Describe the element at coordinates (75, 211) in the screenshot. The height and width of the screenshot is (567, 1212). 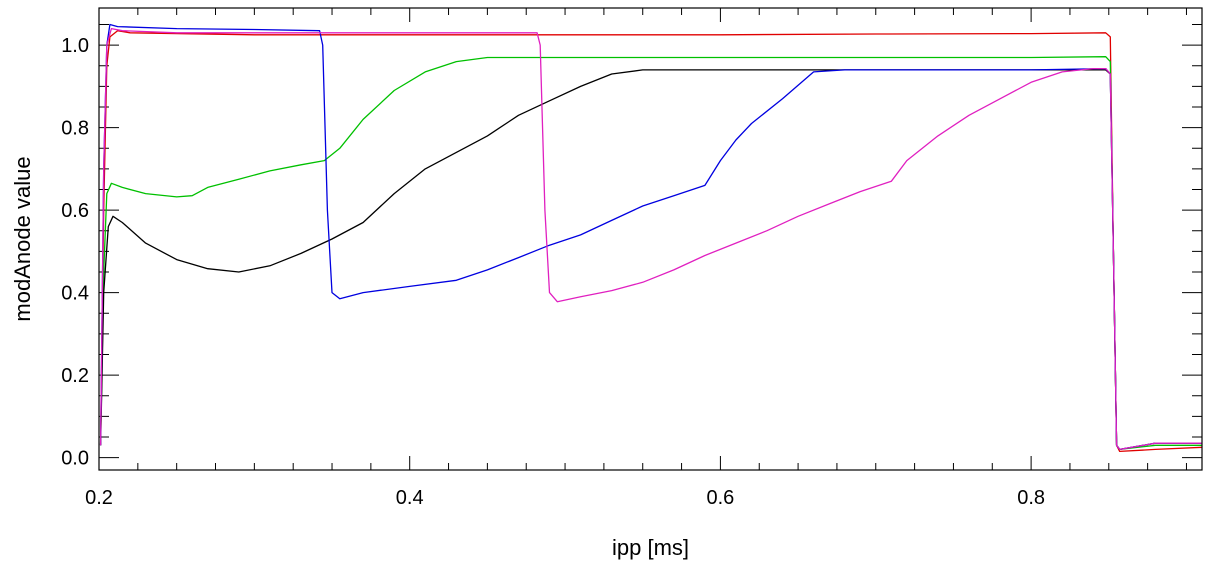
I see `y-tick-label: 0.6` at that location.